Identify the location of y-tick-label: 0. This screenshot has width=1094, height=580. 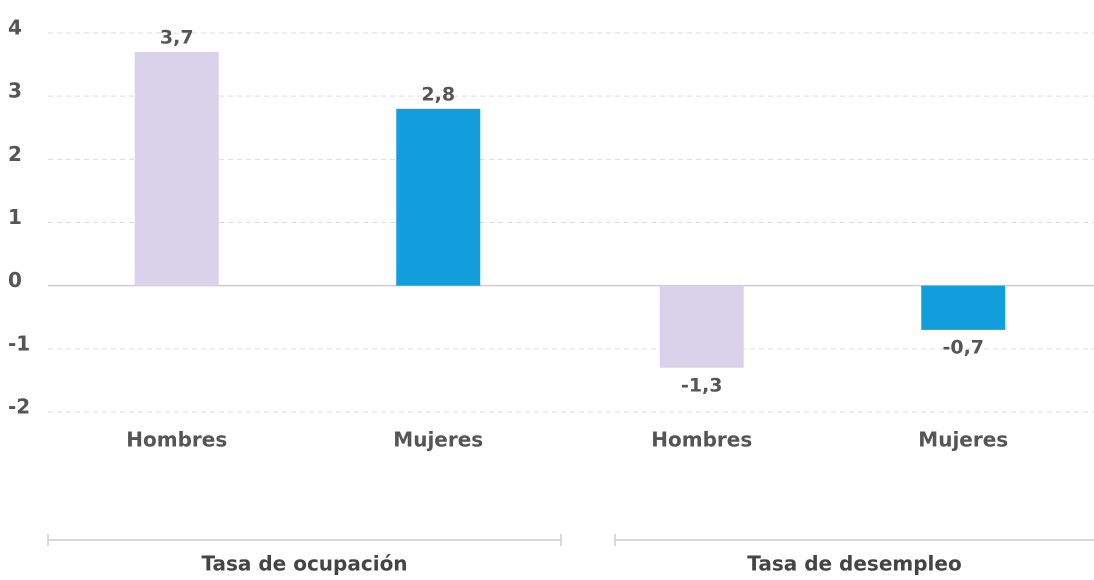
(15, 280).